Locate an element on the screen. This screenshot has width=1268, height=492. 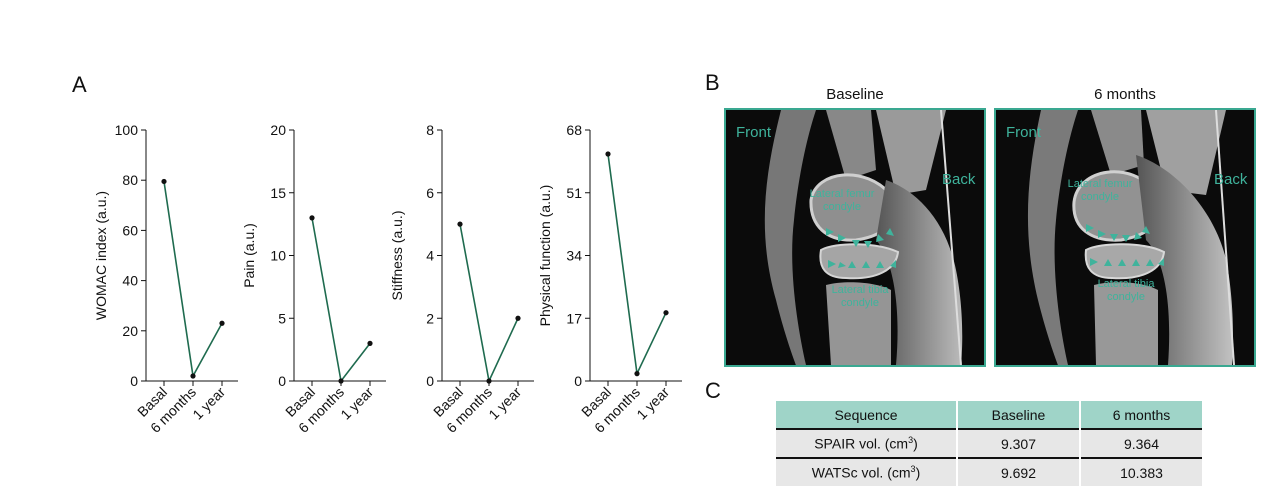
y-axis-label: WOMAC index (a.u.) is located at coordinates (101, 255).